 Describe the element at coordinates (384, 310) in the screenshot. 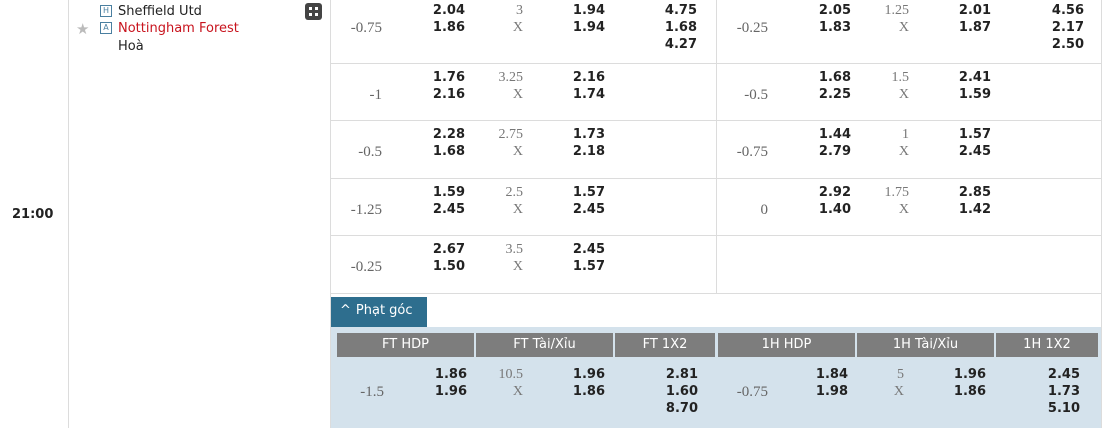

I see `tab-label: Phạt góc` at that location.